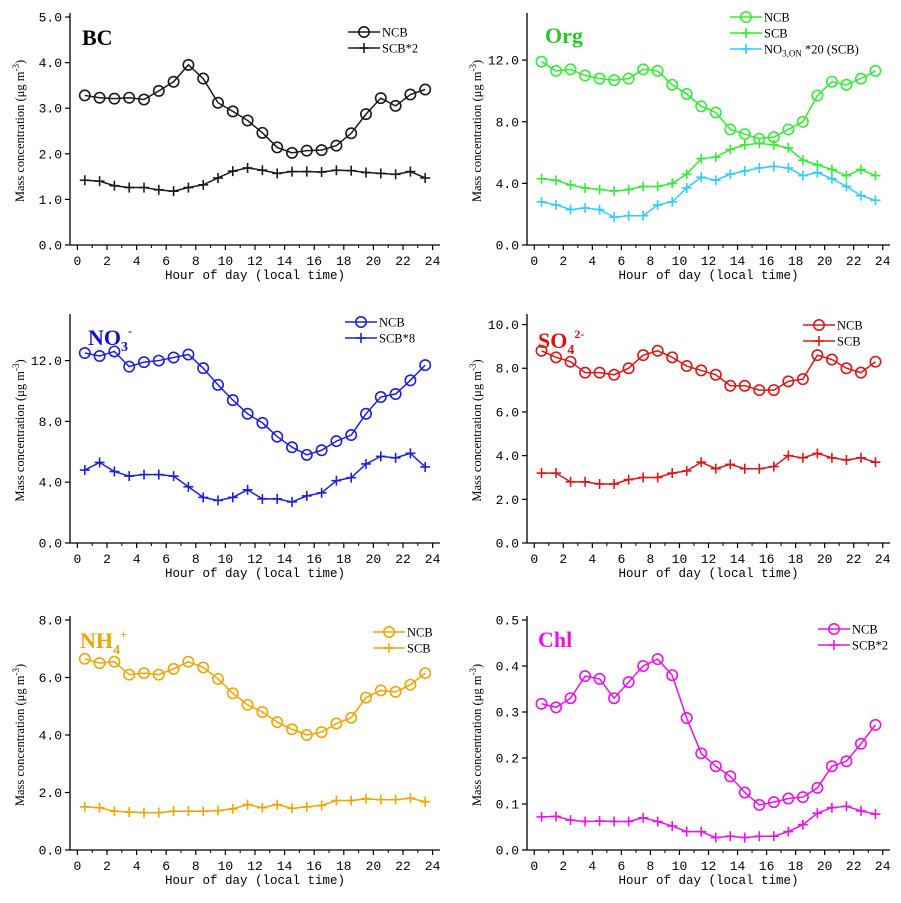  Describe the element at coordinates (508, 667) in the screenshot. I see `y-tick-label: 0.4` at that location.